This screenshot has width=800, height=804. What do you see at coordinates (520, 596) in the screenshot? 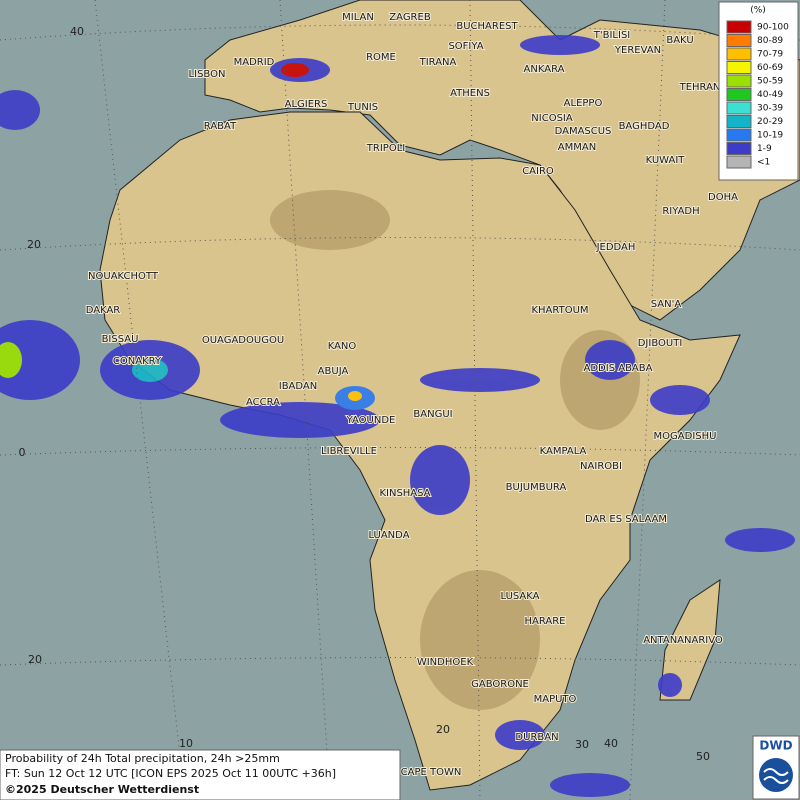
I see `city-label: LUSAKA` at bounding box center [520, 596].